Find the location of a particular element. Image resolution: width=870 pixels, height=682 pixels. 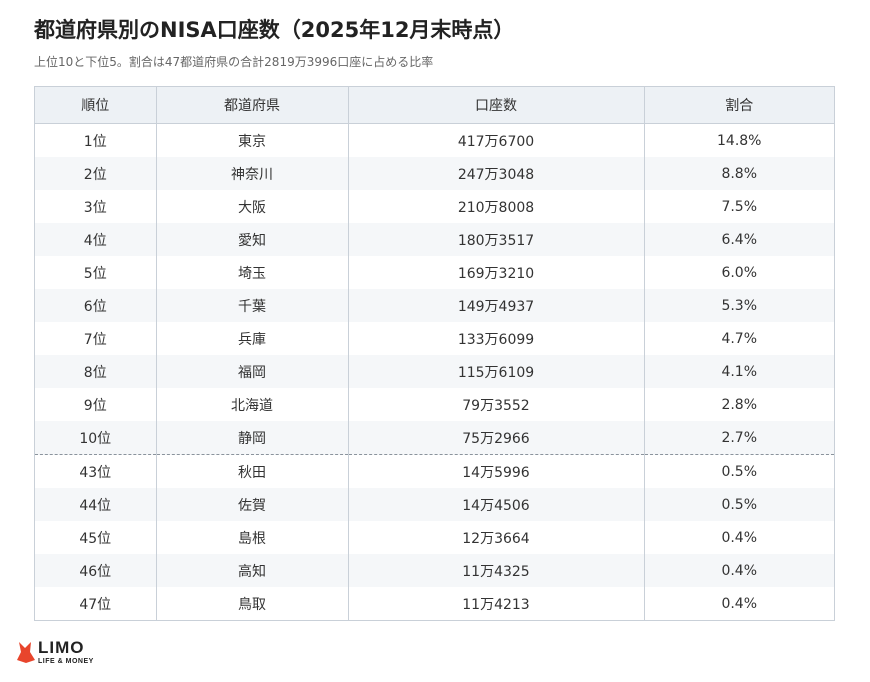

accounts-cell: 11万4325 is located at coordinates (495, 570).